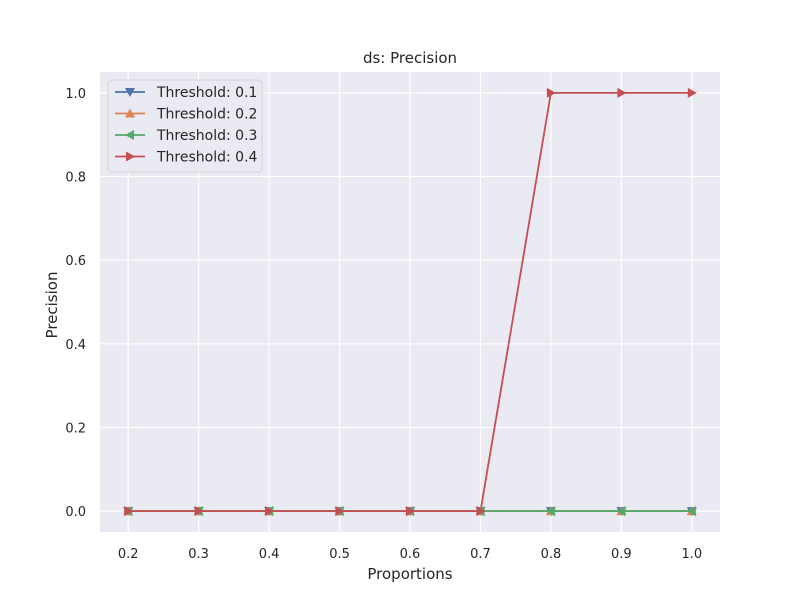  I want to click on x-tick-label: 1.0, so click(691, 554).